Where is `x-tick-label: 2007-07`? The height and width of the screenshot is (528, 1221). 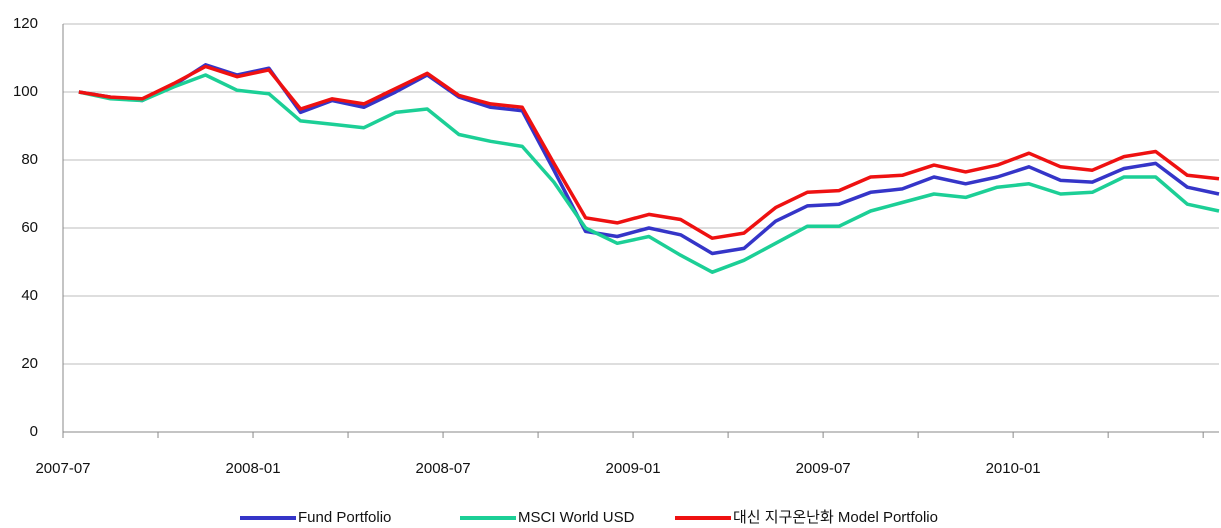
x-tick-label: 2007-07 is located at coordinates (62, 468).